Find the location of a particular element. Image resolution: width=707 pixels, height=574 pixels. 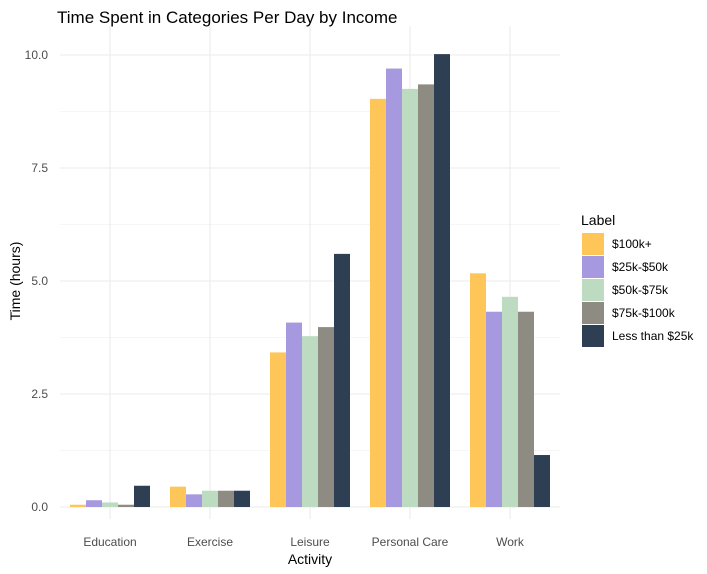

legend-label: $50k-$75k is located at coordinates (640, 290).